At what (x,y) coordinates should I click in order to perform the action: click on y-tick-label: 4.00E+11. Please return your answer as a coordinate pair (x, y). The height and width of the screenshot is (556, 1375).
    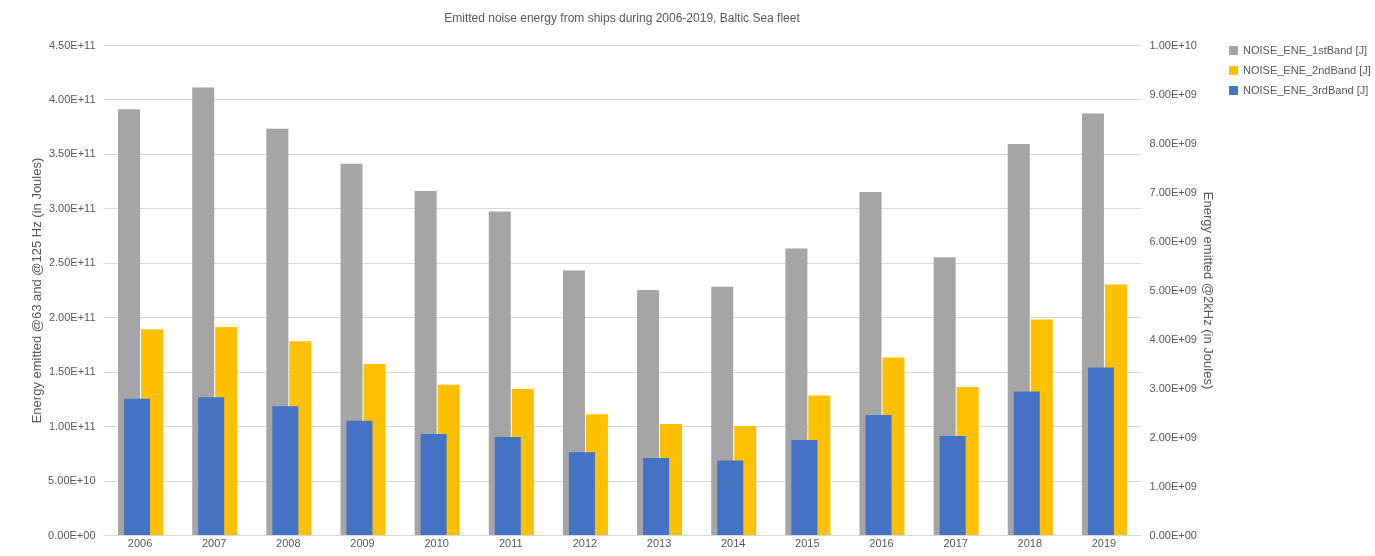
    Looking at the image, I should click on (72, 98).